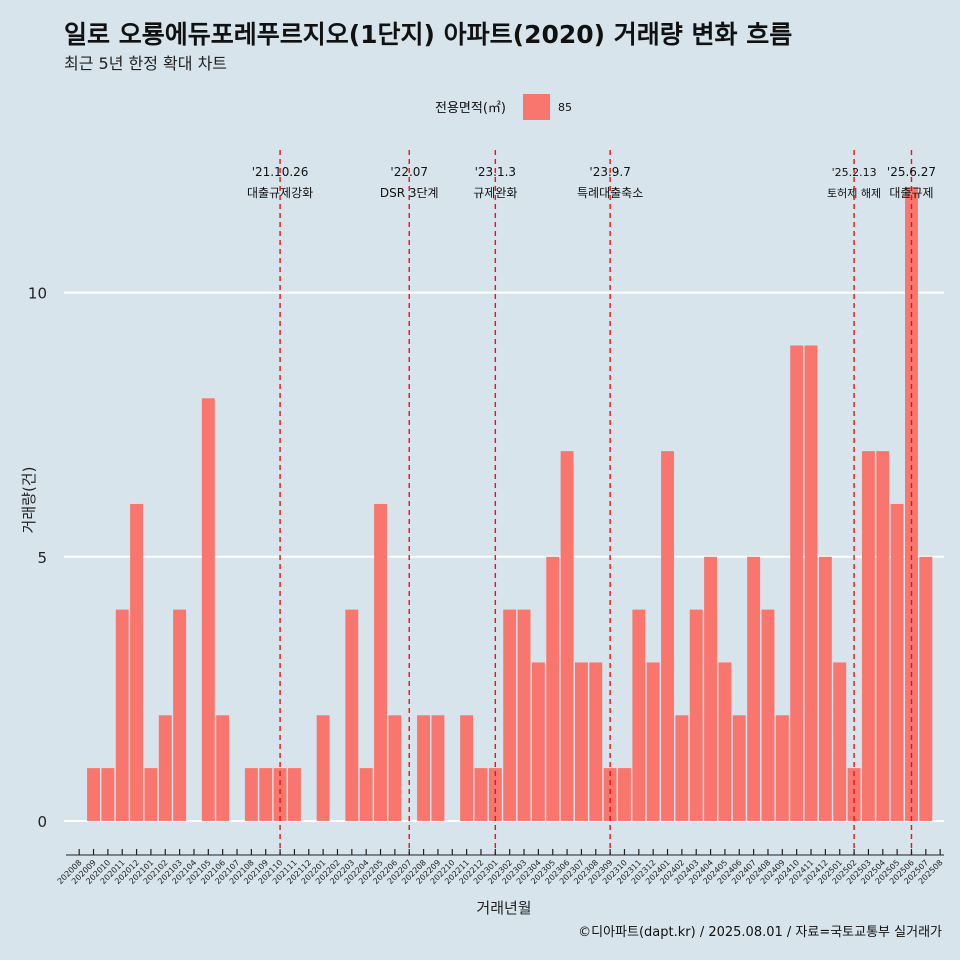 This screenshot has height=960, width=960. What do you see at coordinates (470, 108) in the screenshot?
I see `legend-title: 전용면적(㎡)` at bounding box center [470, 108].